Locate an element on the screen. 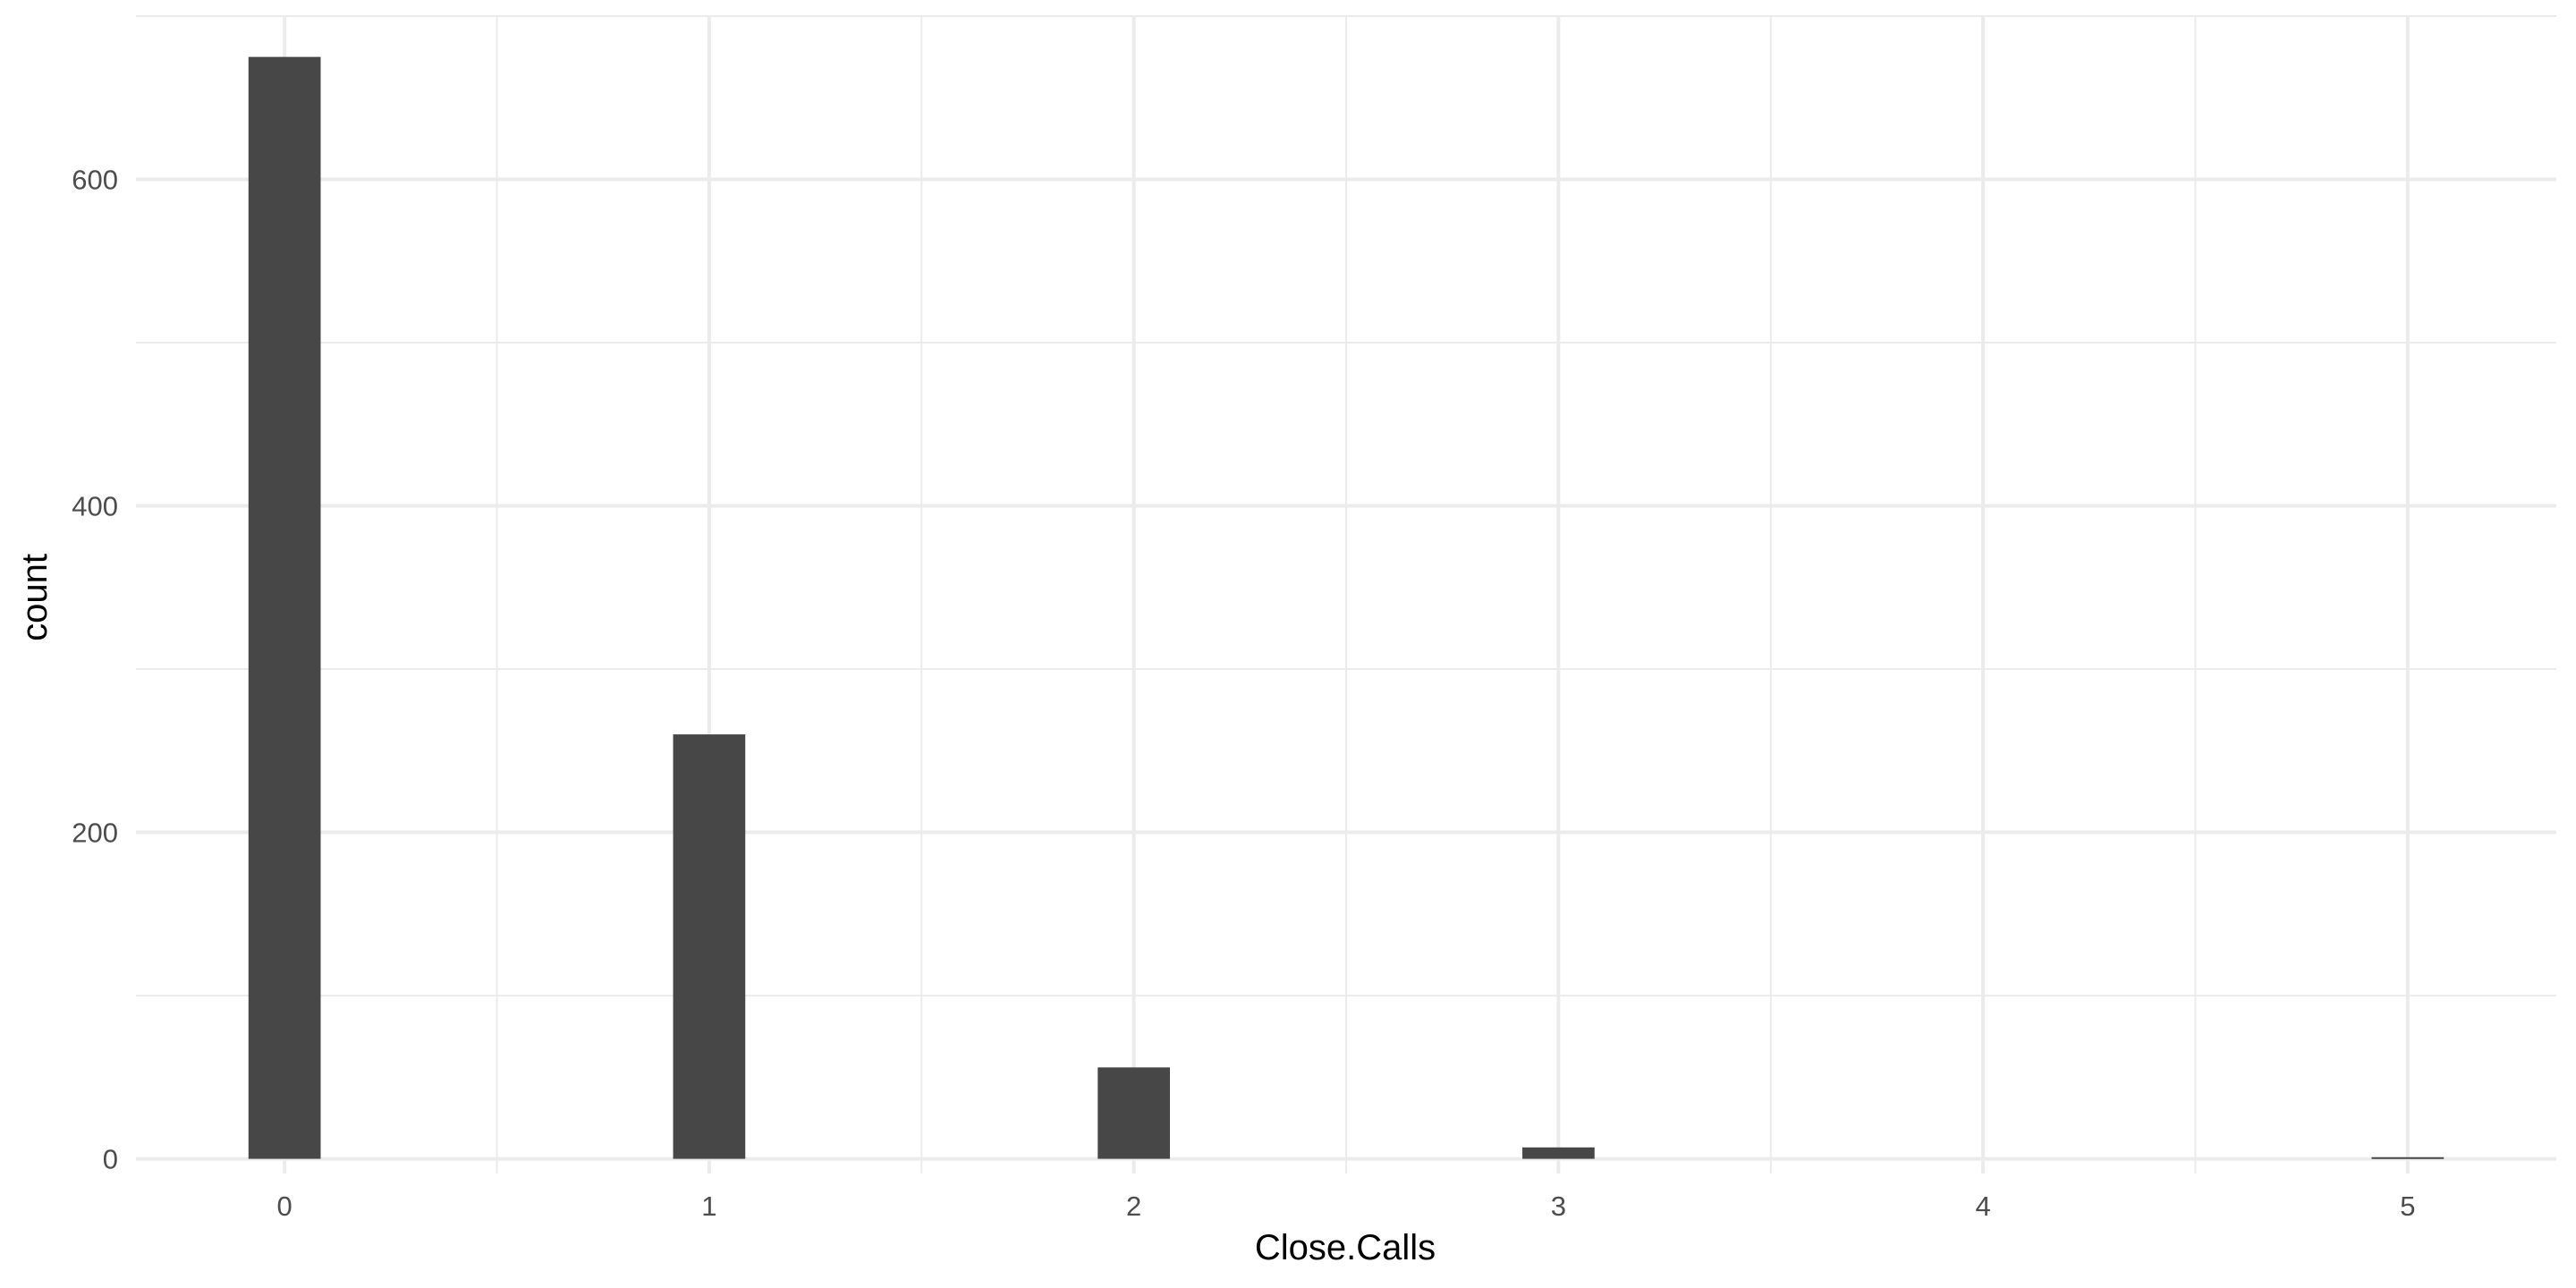 This screenshot has width=2576, height=1288. x-tick-label: 1 is located at coordinates (708, 1206).